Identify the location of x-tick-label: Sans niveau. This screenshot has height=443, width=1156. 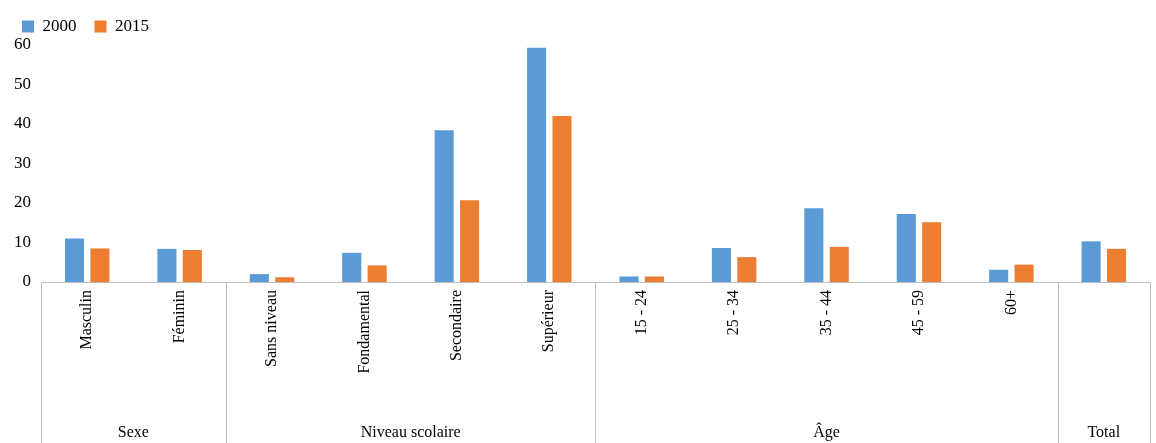
(271, 328).